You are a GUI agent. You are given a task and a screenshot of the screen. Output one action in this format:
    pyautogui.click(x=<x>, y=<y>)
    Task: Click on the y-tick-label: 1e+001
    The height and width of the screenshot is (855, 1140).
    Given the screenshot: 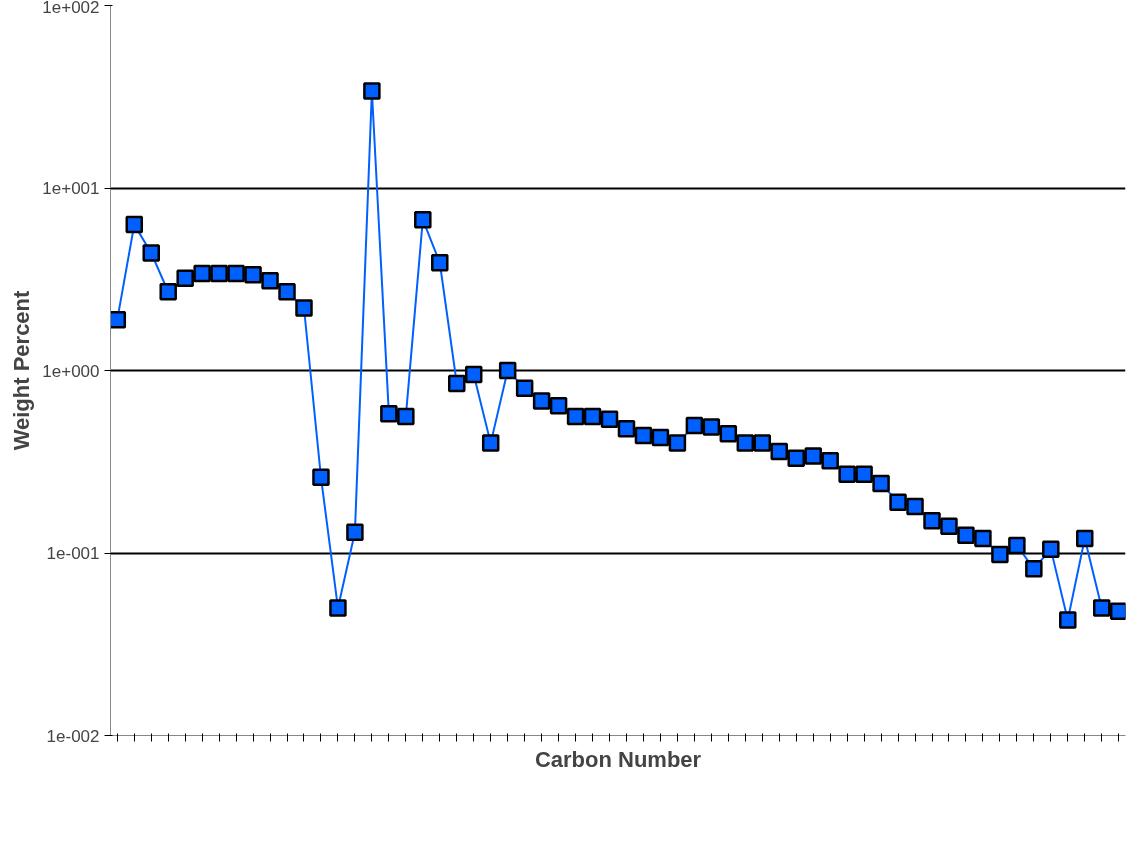 What is the action you would take?
    pyautogui.click(x=71, y=188)
    